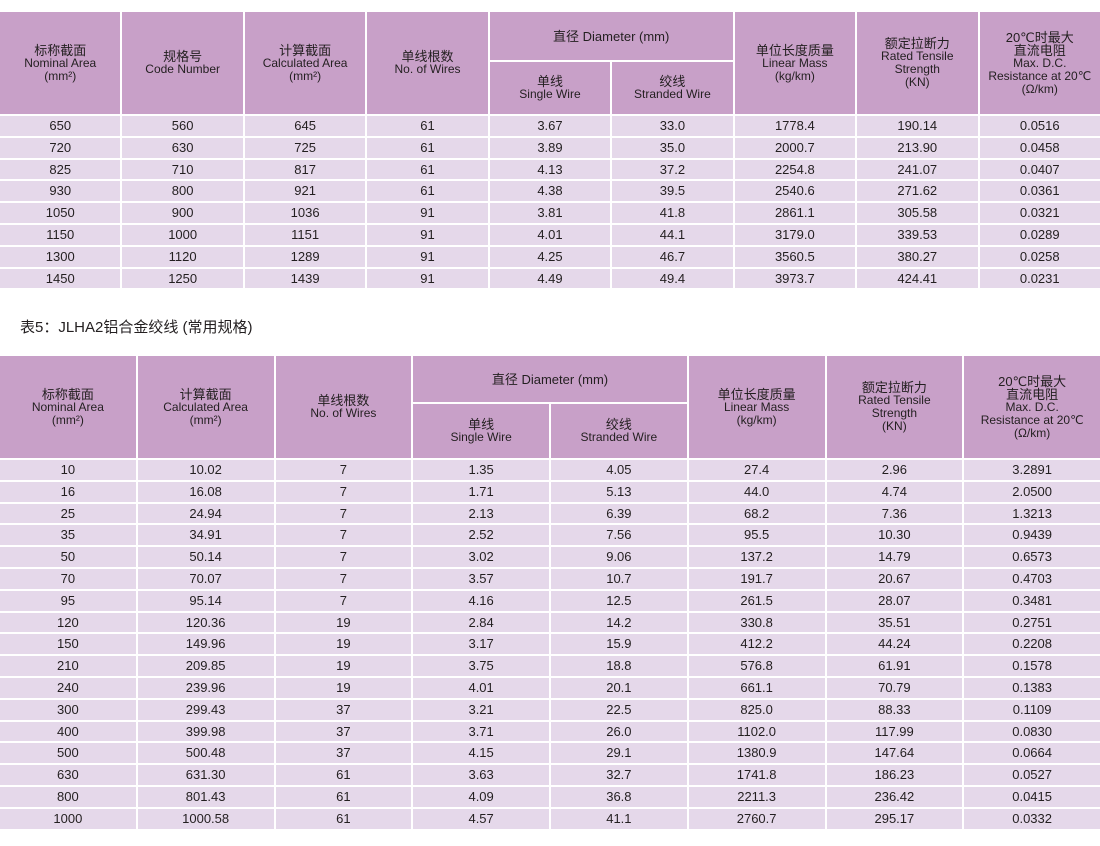 Image resolution: width=1100 pixels, height=846 pixels. What do you see at coordinates (619, 470) in the screenshot?
I see `table-cell: 4.05` at bounding box center [619, 470].